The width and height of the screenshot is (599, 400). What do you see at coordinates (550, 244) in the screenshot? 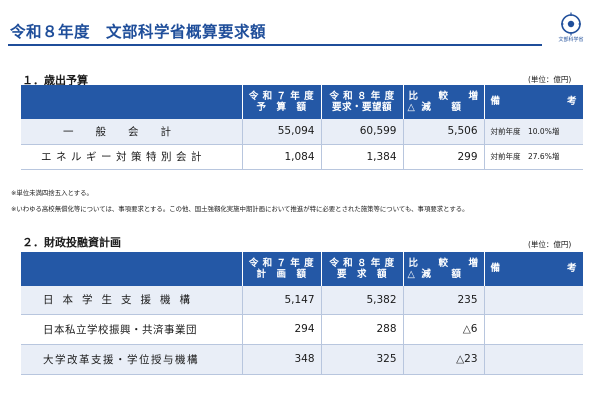
I see `section2-unit: (単位：億円)` at bounding box center [550, 244].